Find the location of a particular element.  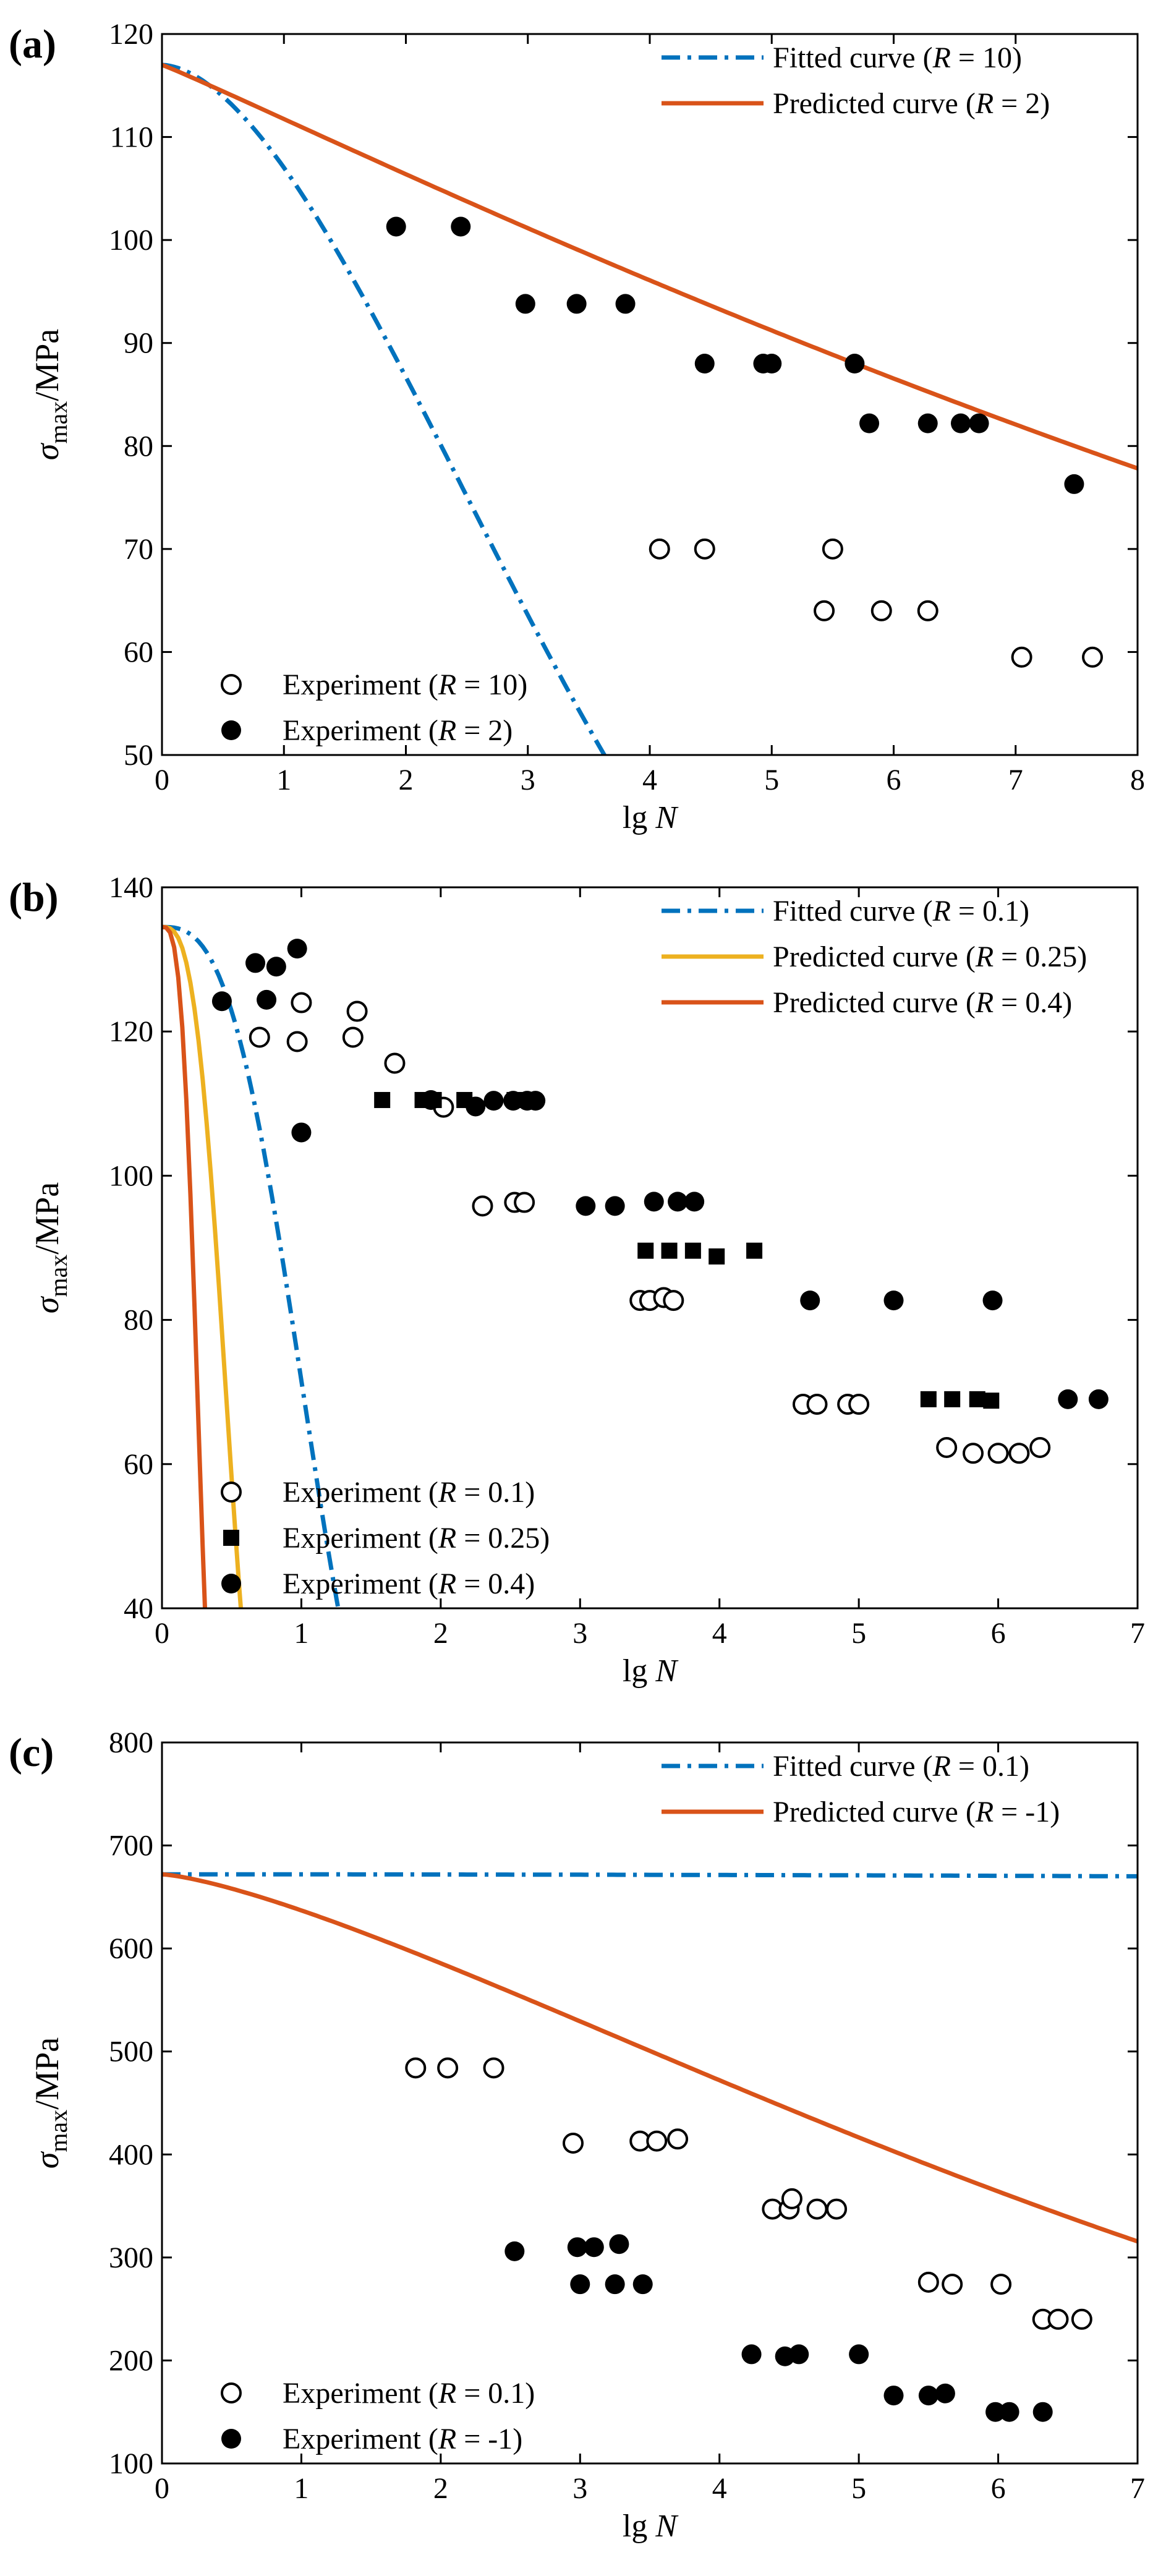

legend-marker-label: Experiment (R = 0.4) is located at coordinates (409, 1583).